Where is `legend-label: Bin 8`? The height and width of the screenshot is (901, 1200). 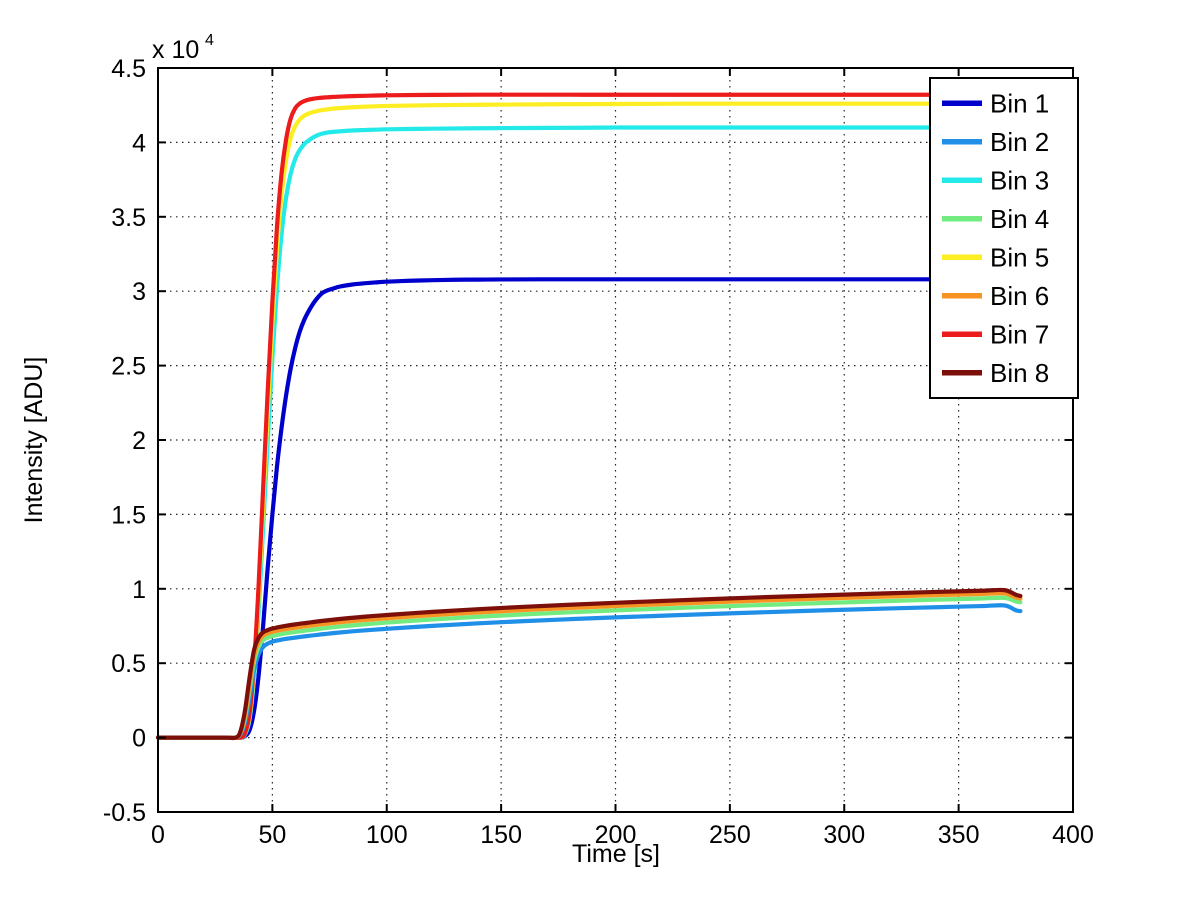
legend-label: Bin 8 is located at coordinates (1019, 373).